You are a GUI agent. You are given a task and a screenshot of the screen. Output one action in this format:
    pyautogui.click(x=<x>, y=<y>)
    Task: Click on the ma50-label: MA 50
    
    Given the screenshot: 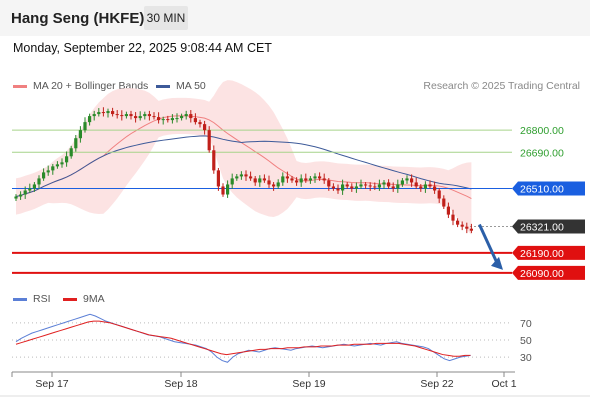 What is the action you would take?
    pyautogui.click(x=191, y=86)
    